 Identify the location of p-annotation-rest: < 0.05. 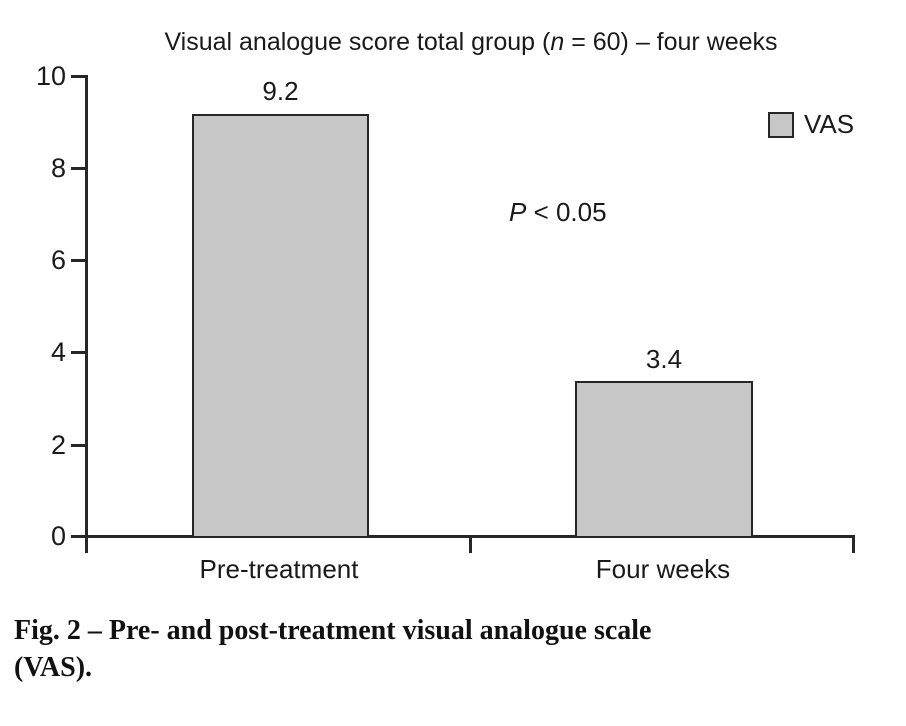
(566, 212).